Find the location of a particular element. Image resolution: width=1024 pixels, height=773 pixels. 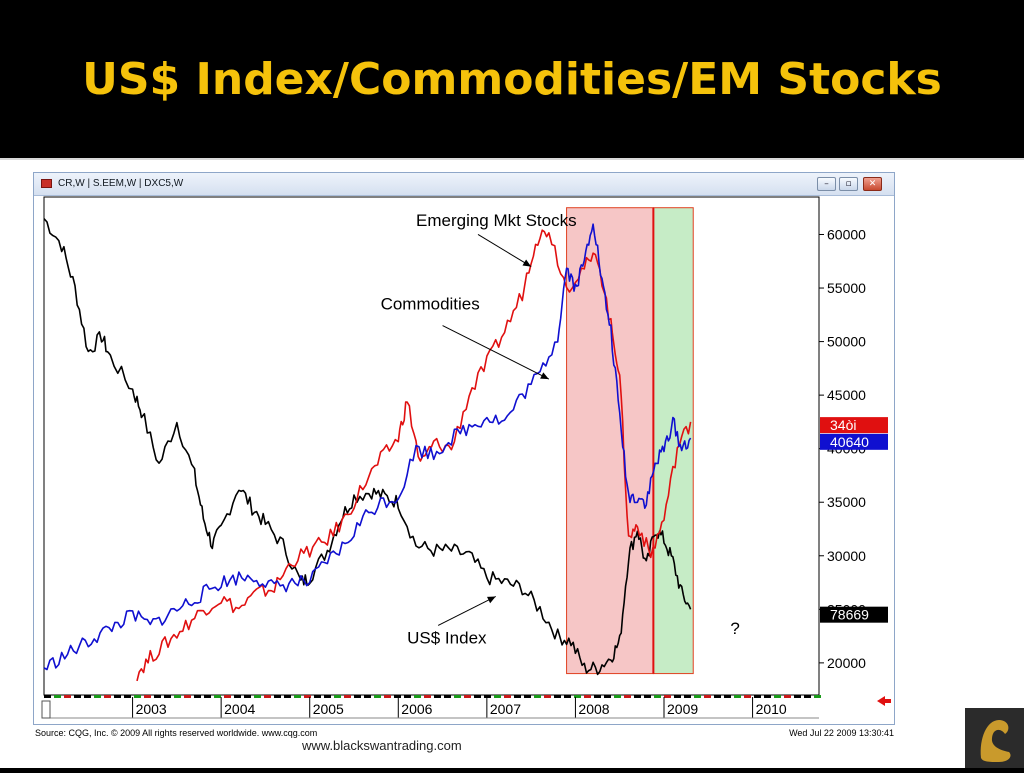

title-divider is located at coordinates (512, 159).